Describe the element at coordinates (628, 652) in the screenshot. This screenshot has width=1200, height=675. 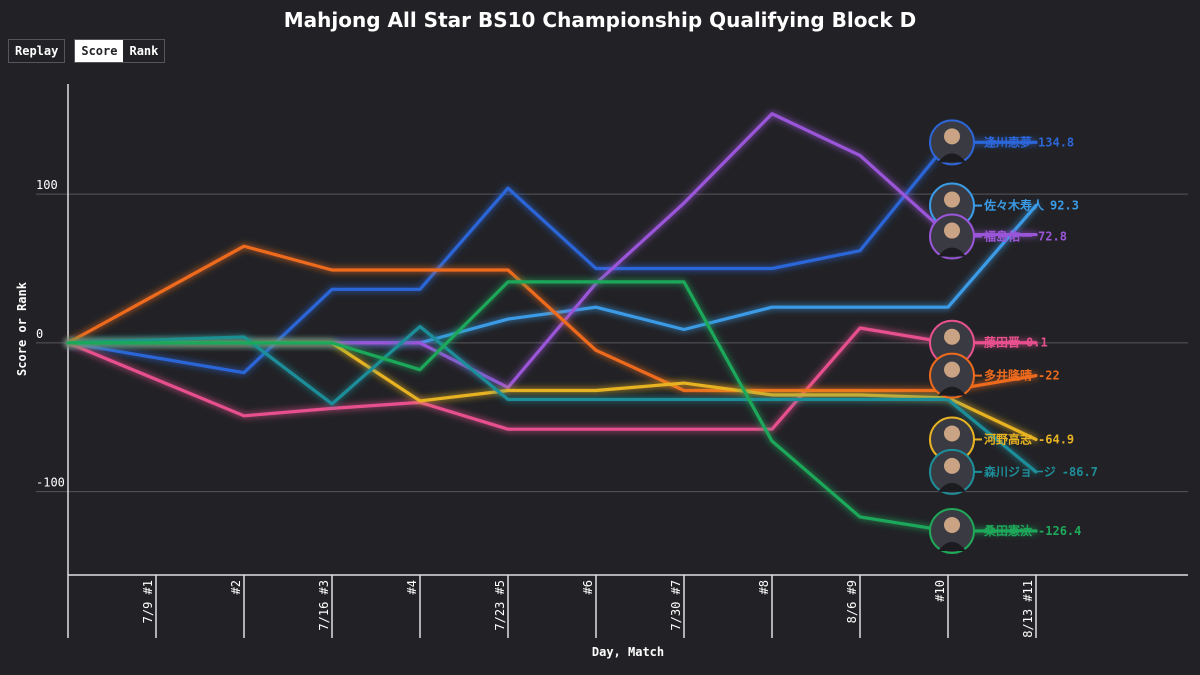
I see `x-axis-title: Day, Match` at that location.